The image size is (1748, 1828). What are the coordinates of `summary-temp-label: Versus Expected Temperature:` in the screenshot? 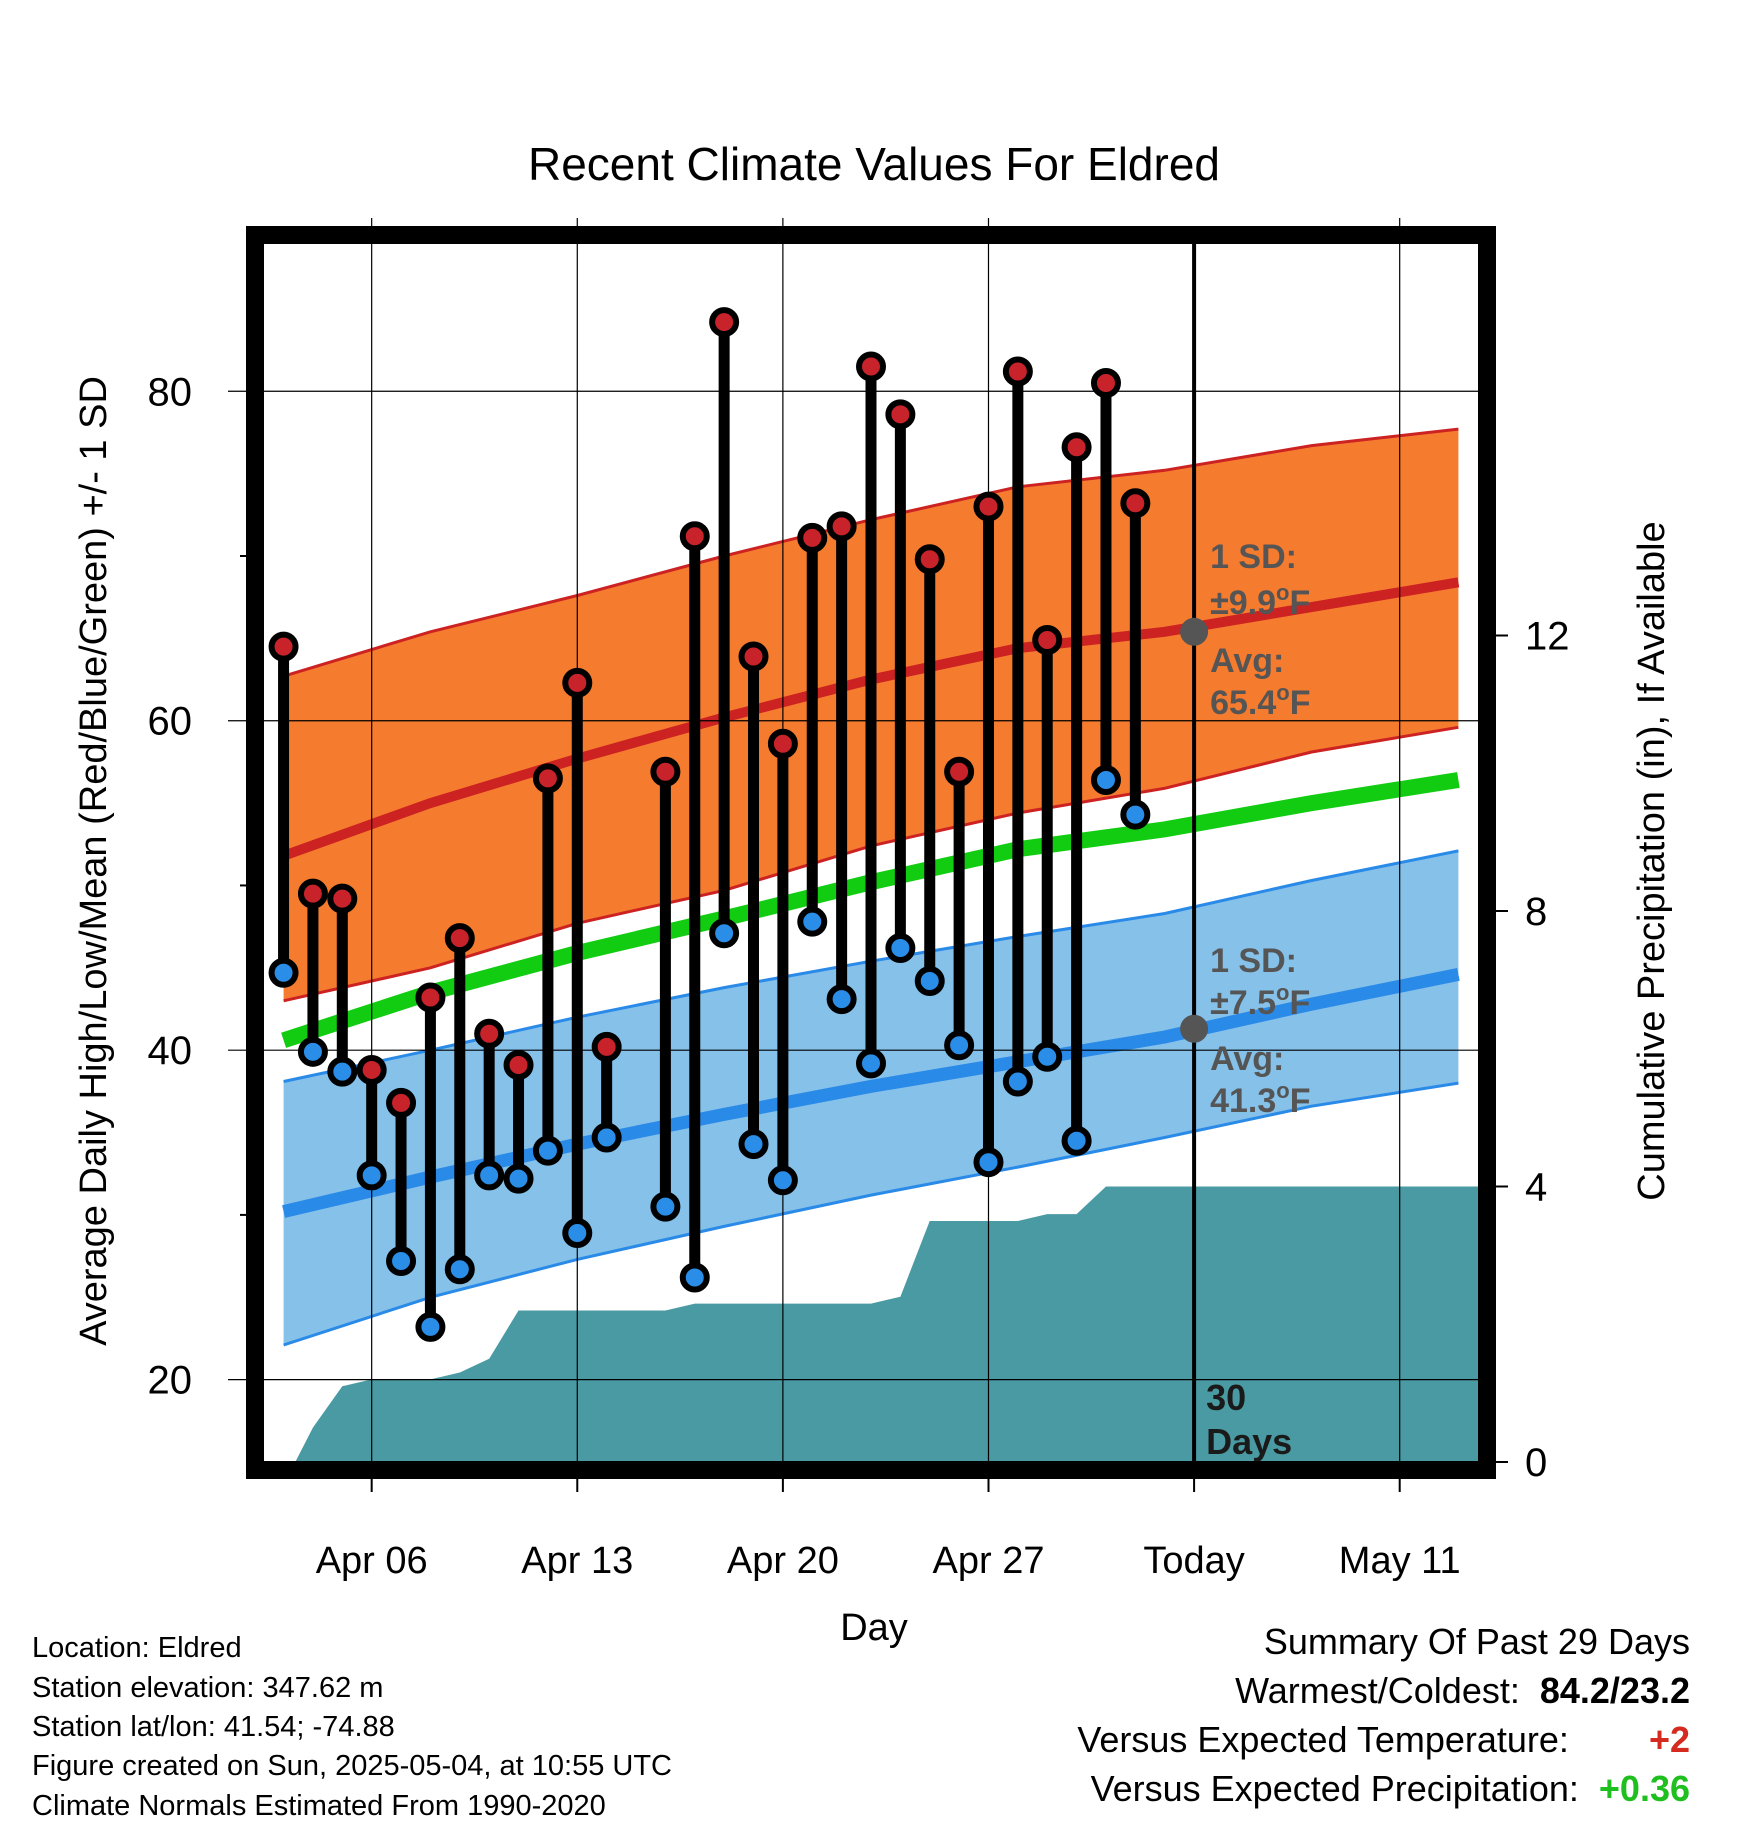 It's located at (1323, 1739).